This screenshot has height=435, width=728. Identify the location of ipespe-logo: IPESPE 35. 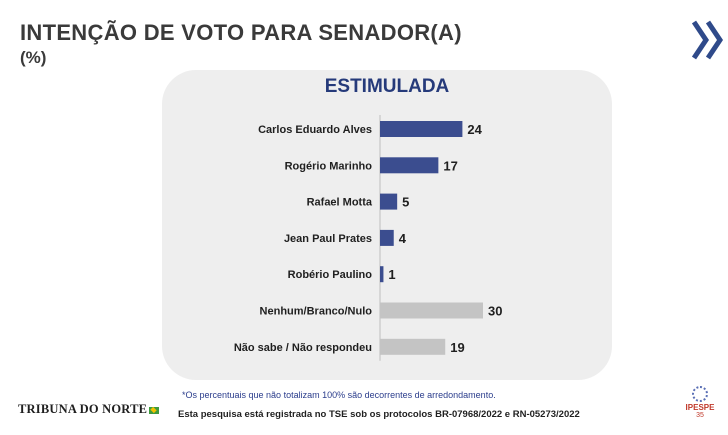
(700, 408).